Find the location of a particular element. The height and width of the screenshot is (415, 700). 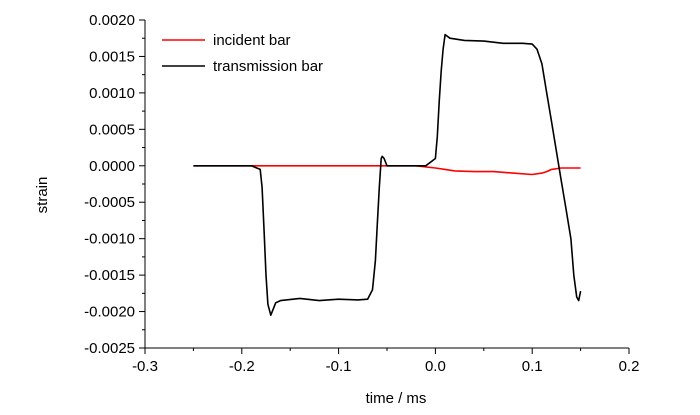

y-tick-label: 0.0015 is located at coordinates (112, 56).